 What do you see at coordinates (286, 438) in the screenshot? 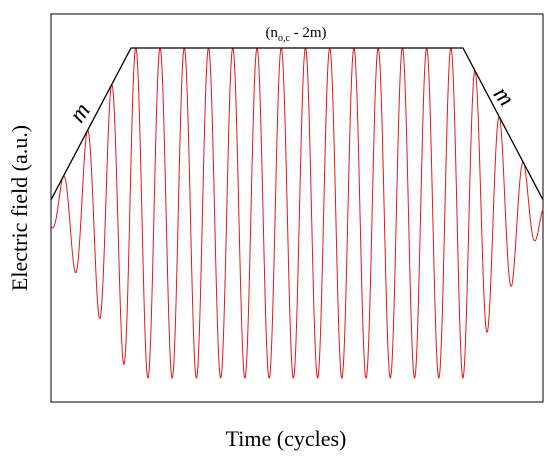
I see `x-axis-label: Time (cycles)` at bounding box center [286, 438].